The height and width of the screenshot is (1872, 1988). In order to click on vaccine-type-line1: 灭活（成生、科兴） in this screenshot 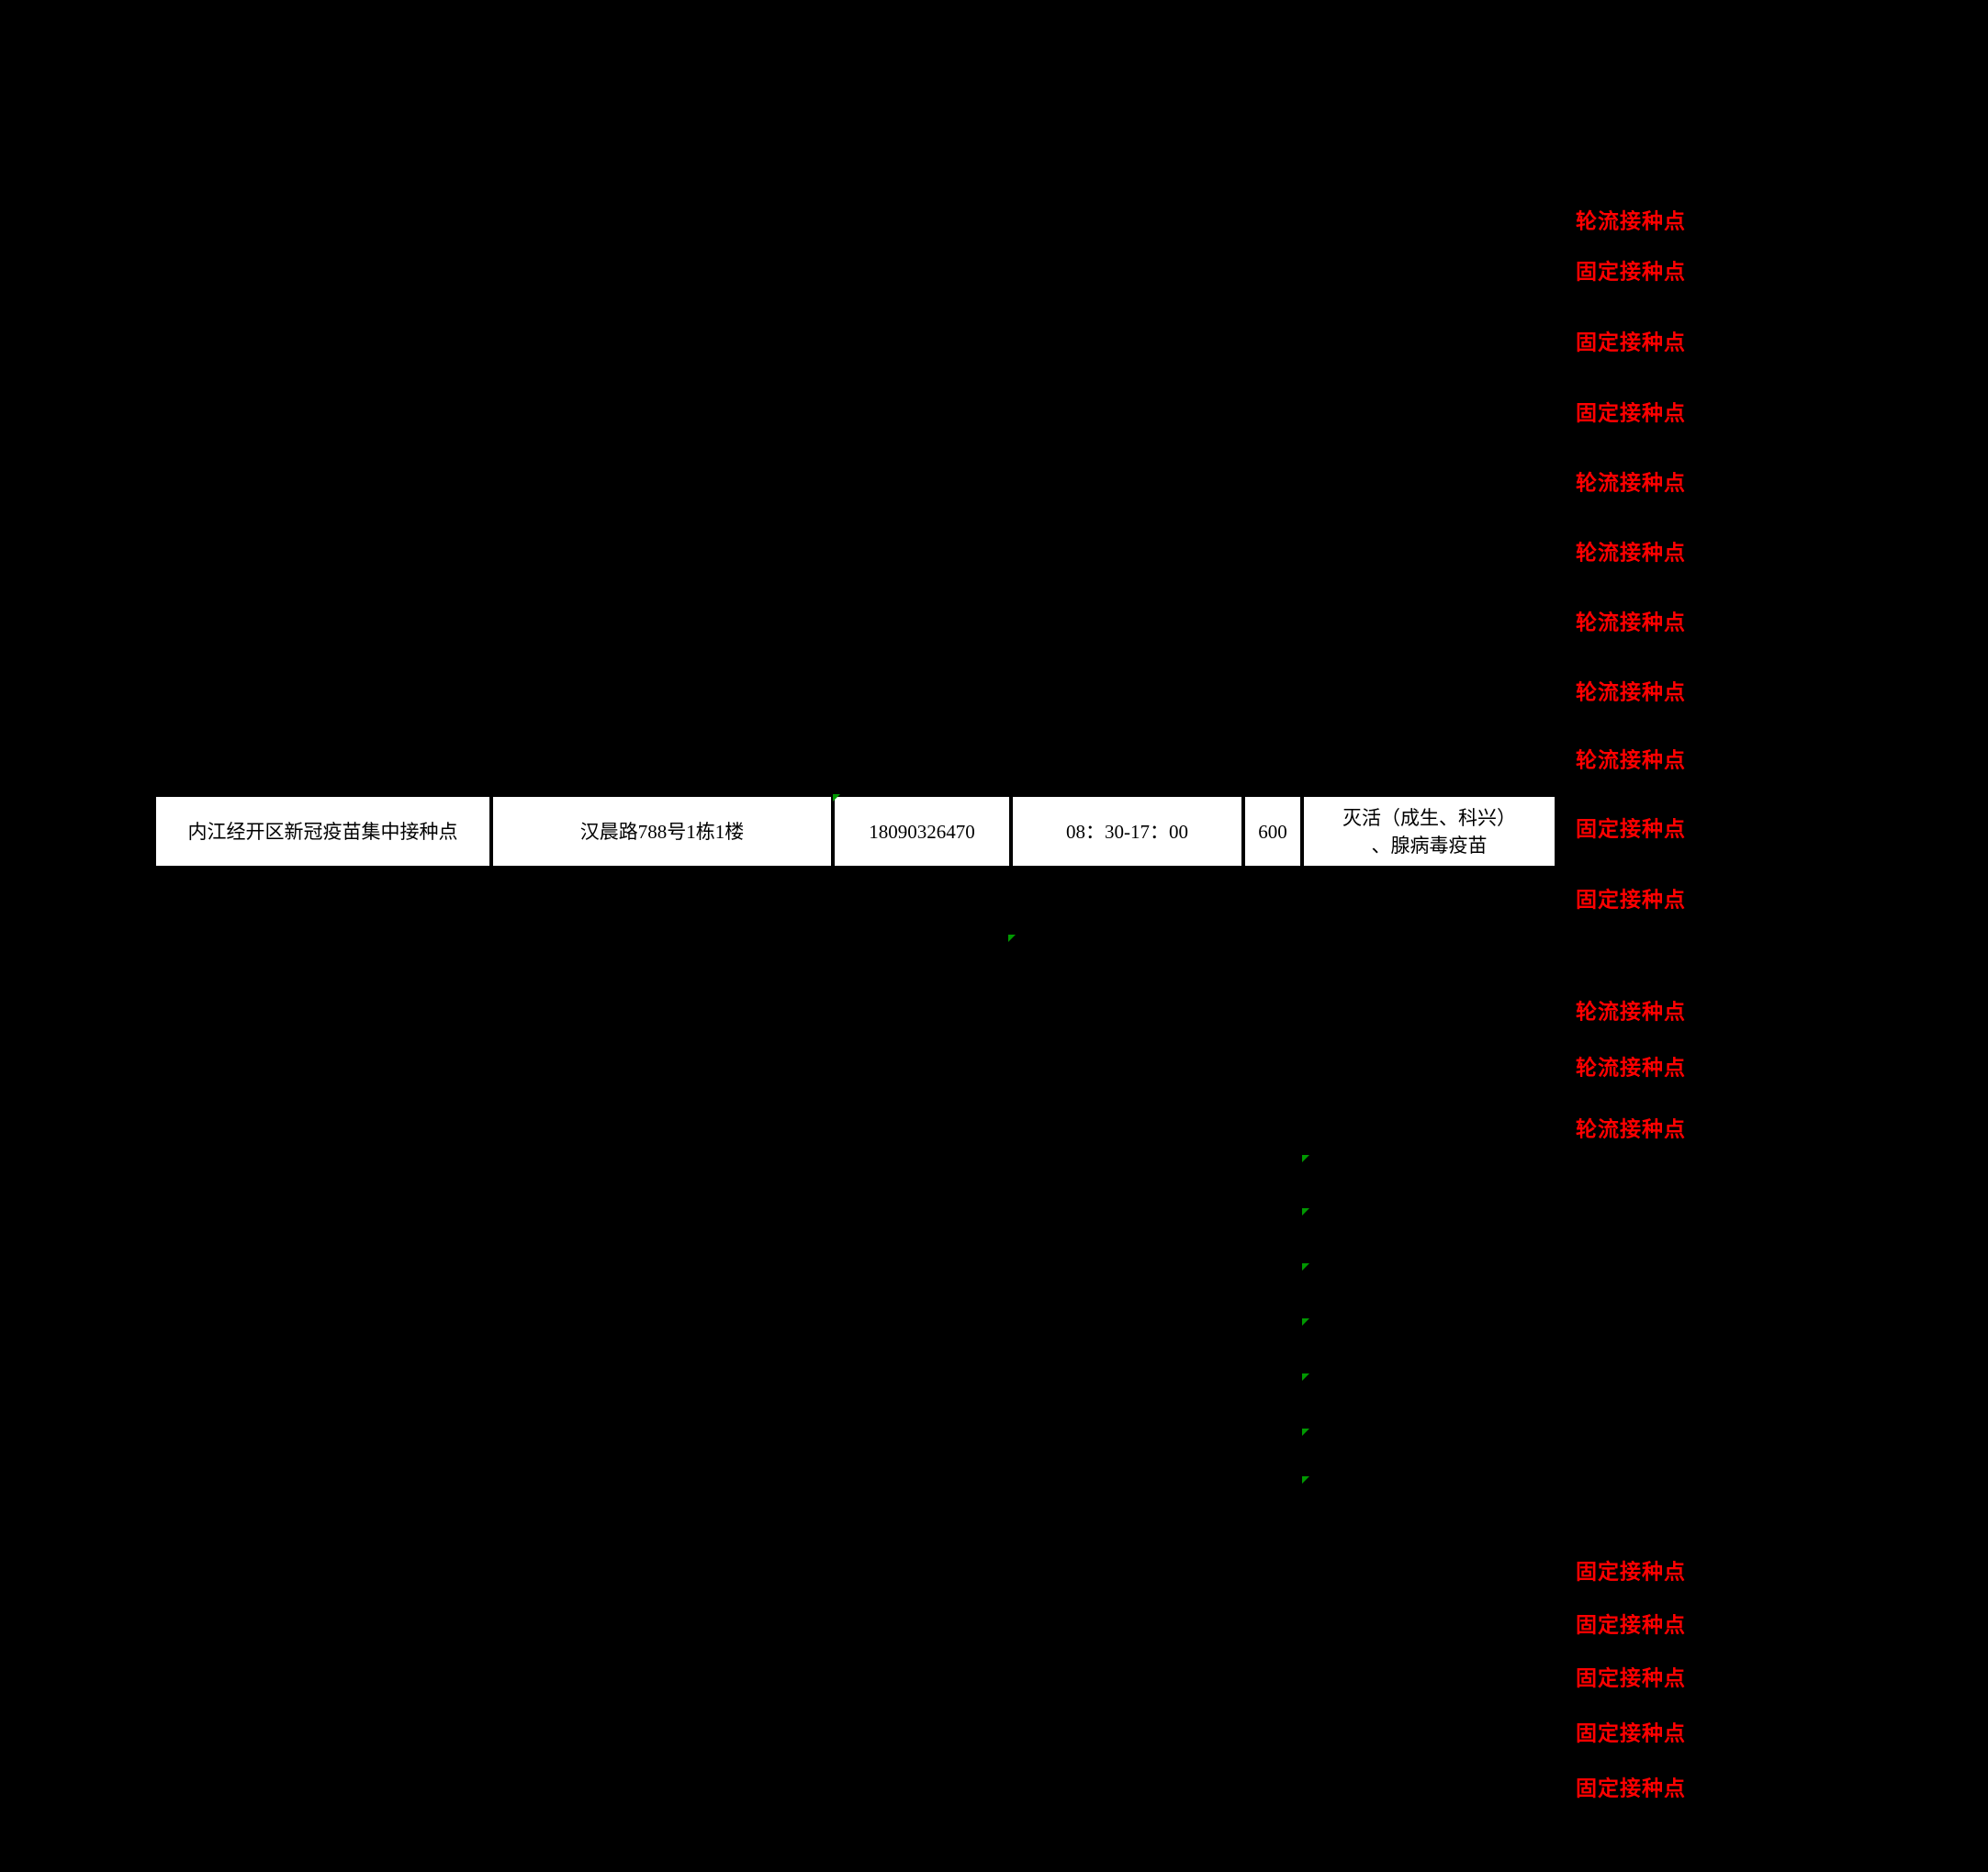, I will do `click(1429, 817)`.